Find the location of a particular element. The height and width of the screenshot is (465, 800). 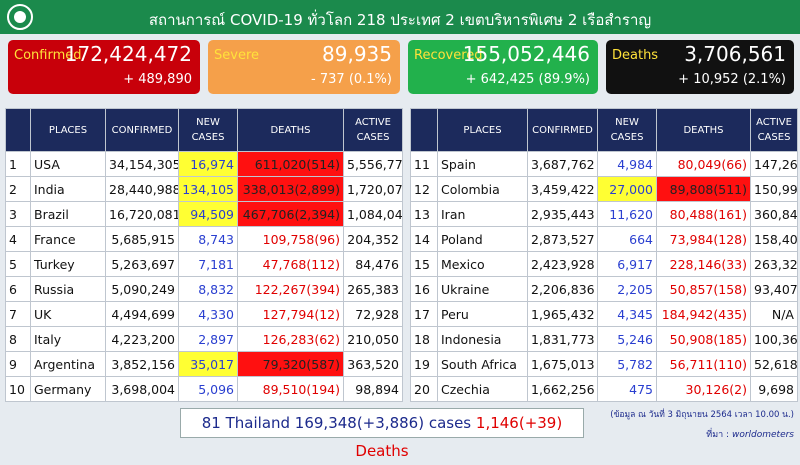

card: Recovered 155,052,446 + 642,425 (89.9%) is located at coordinates (503, 67).